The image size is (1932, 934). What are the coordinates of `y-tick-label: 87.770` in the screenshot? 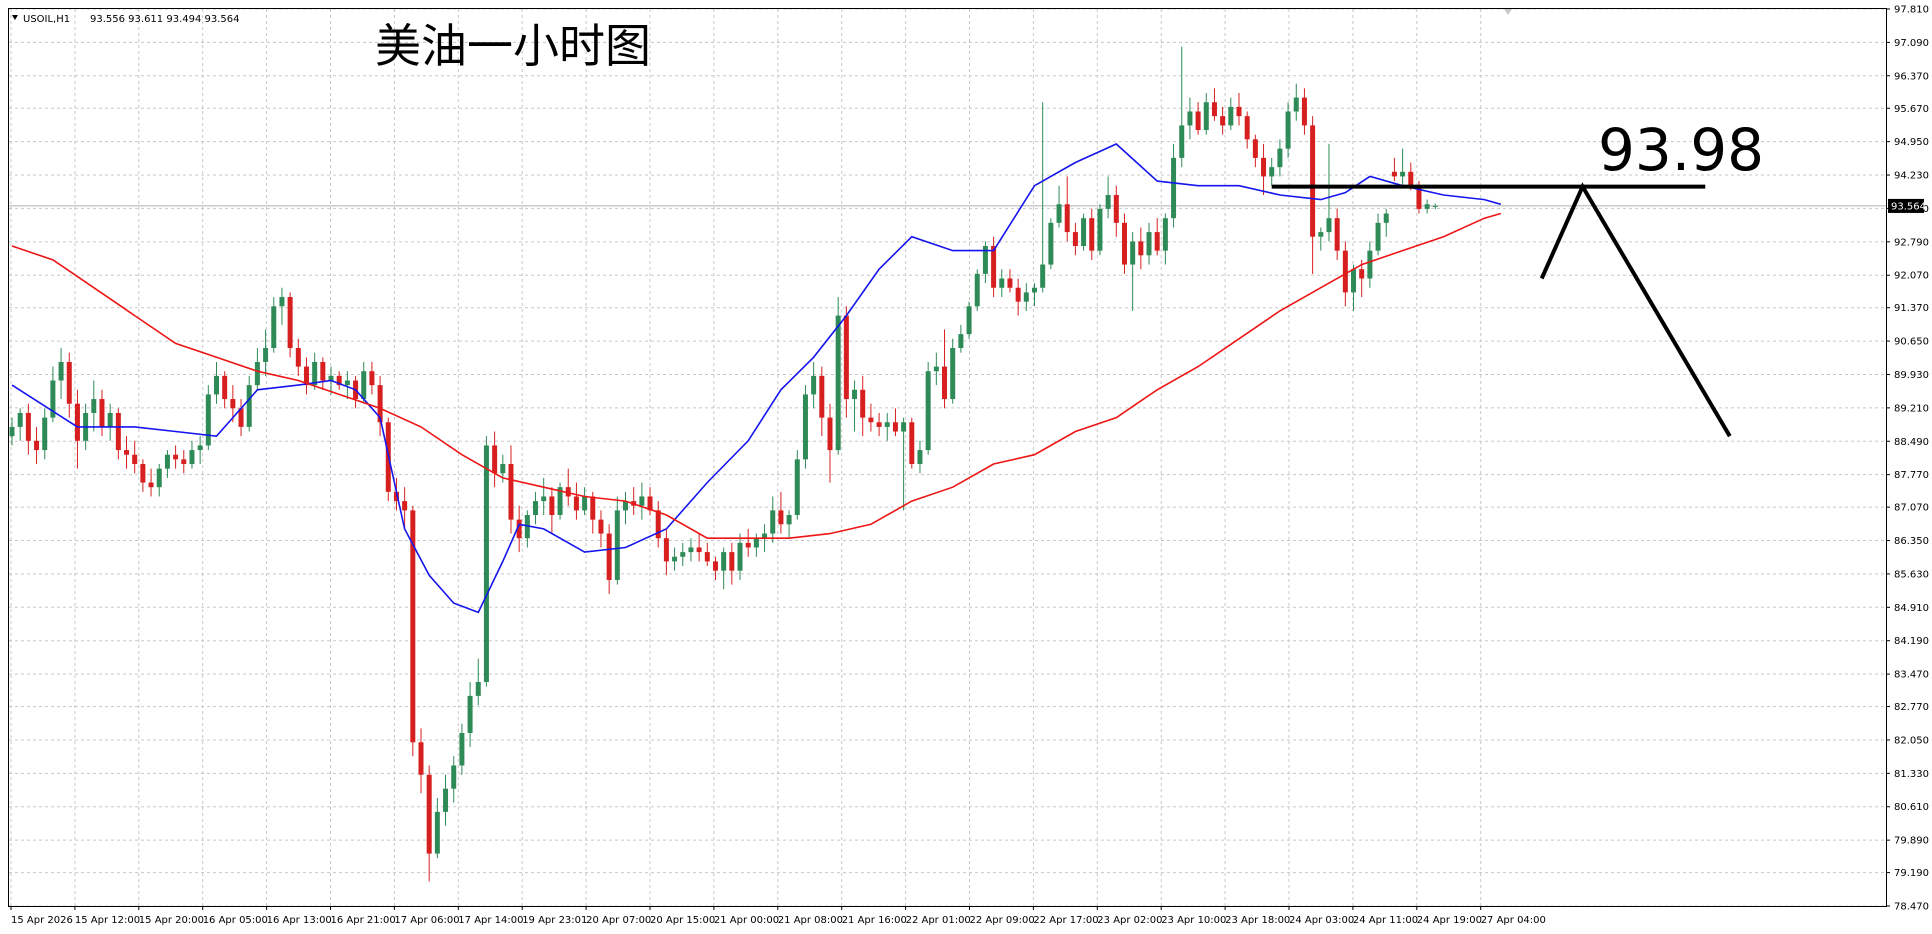 It's located at (1911, 475).